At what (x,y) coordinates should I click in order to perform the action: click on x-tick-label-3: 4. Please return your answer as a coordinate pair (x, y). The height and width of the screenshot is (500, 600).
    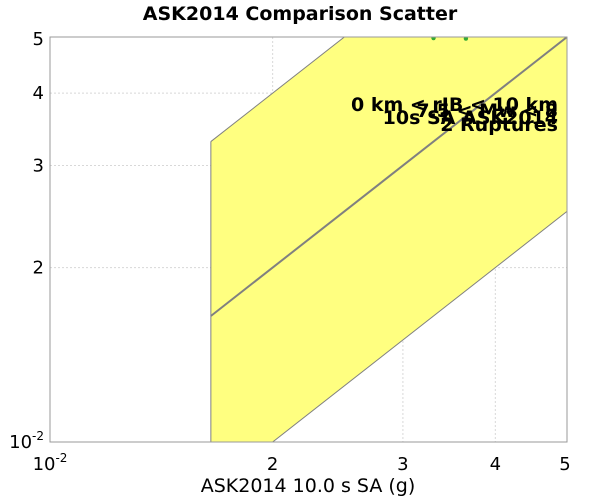
    Looking at the image, I should click on (495, 464).